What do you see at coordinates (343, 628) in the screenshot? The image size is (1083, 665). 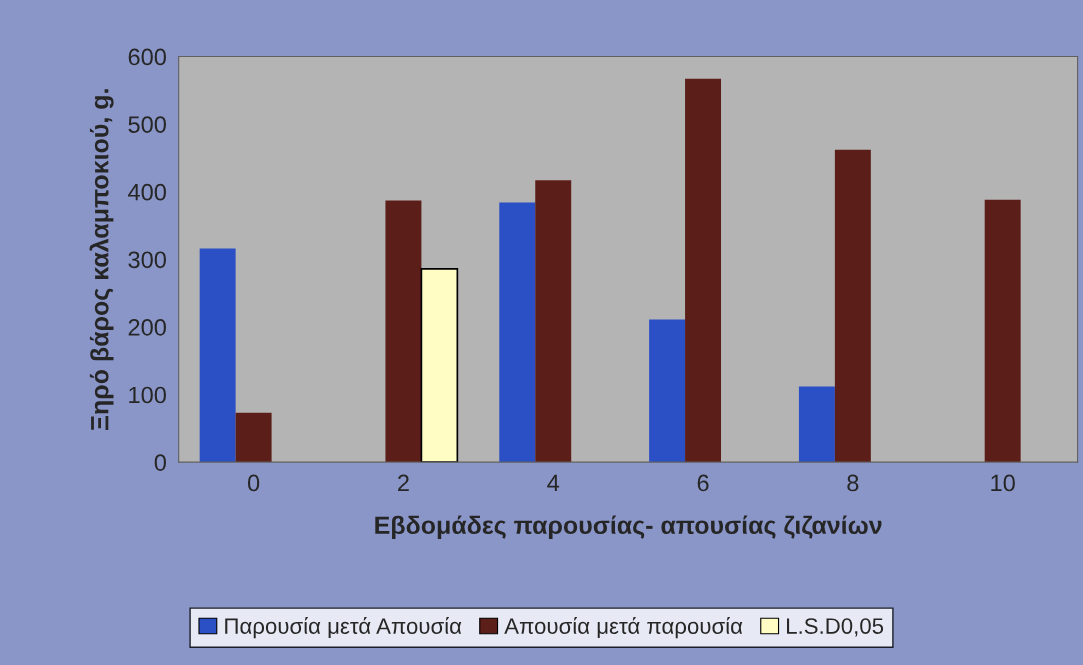 I see `legend-label: Παρουσία μετά Απουσία` at bounding box center [343, 628].